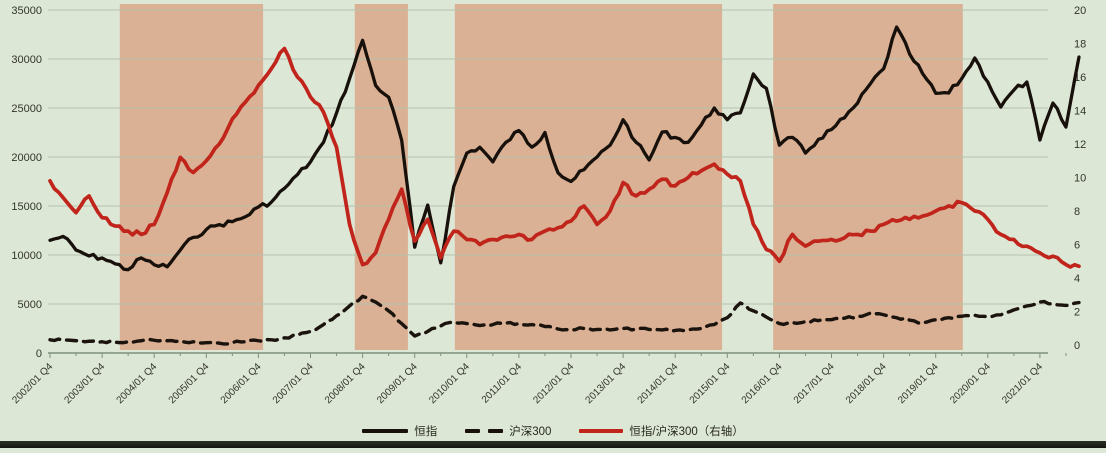 Image resolution: width=1106 pixels, height=453 pixels. I want to click on y-left-tick-label: 0, so click(39, 354).